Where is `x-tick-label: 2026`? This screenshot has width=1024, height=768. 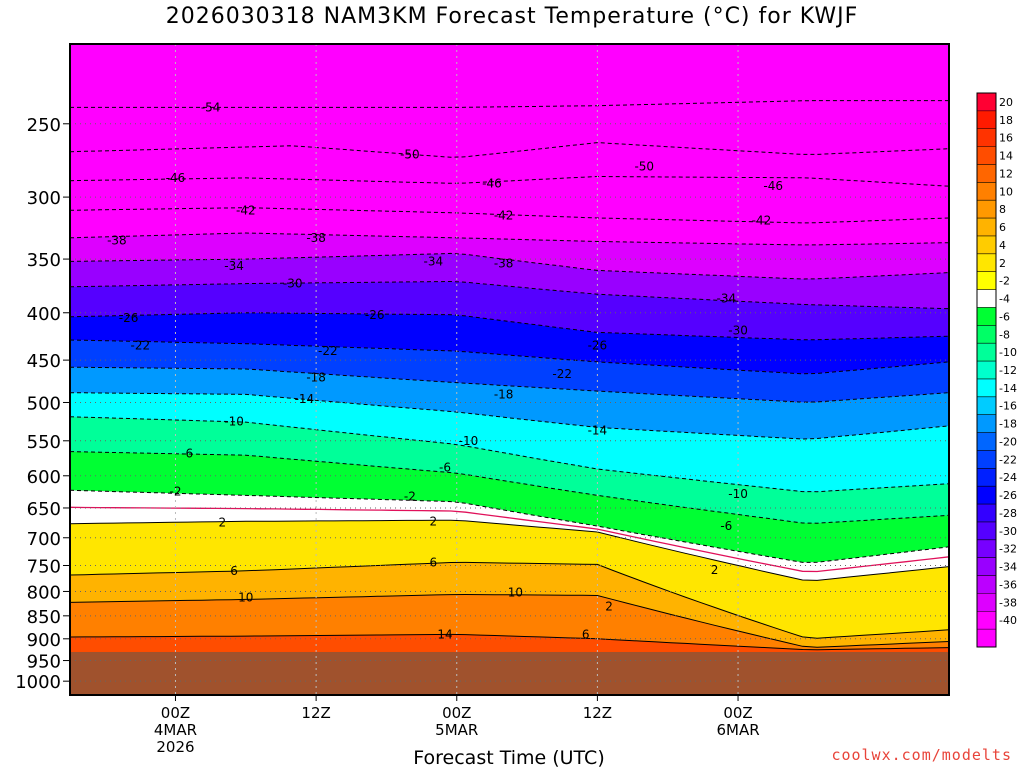 x-tick-label: 2026 is located at coordinates (175, 747).